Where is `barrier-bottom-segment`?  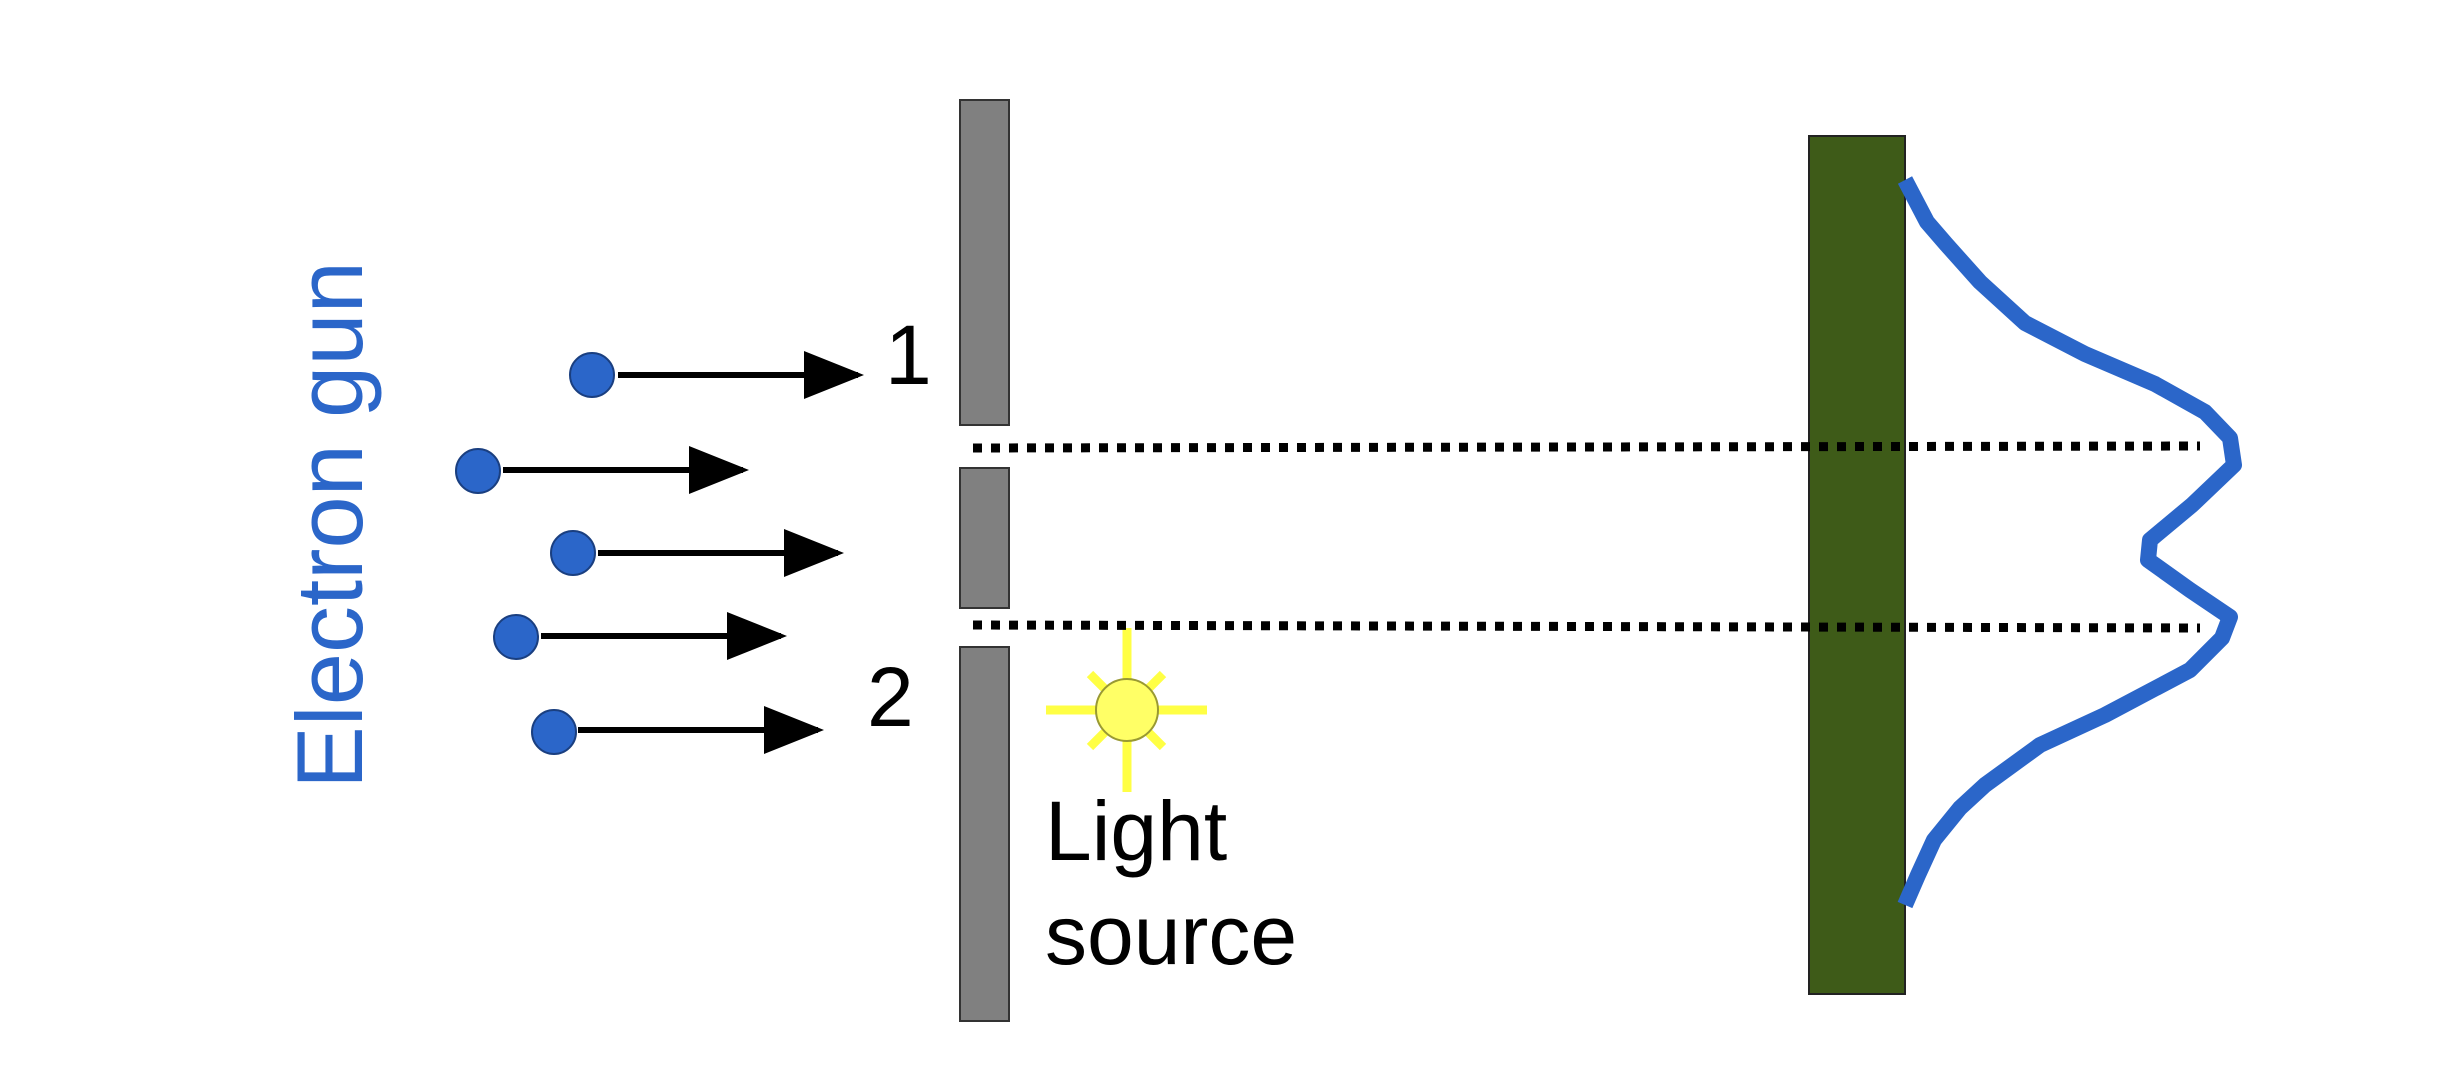 barrier-bottom-segment is located at coordinates (984, 834).